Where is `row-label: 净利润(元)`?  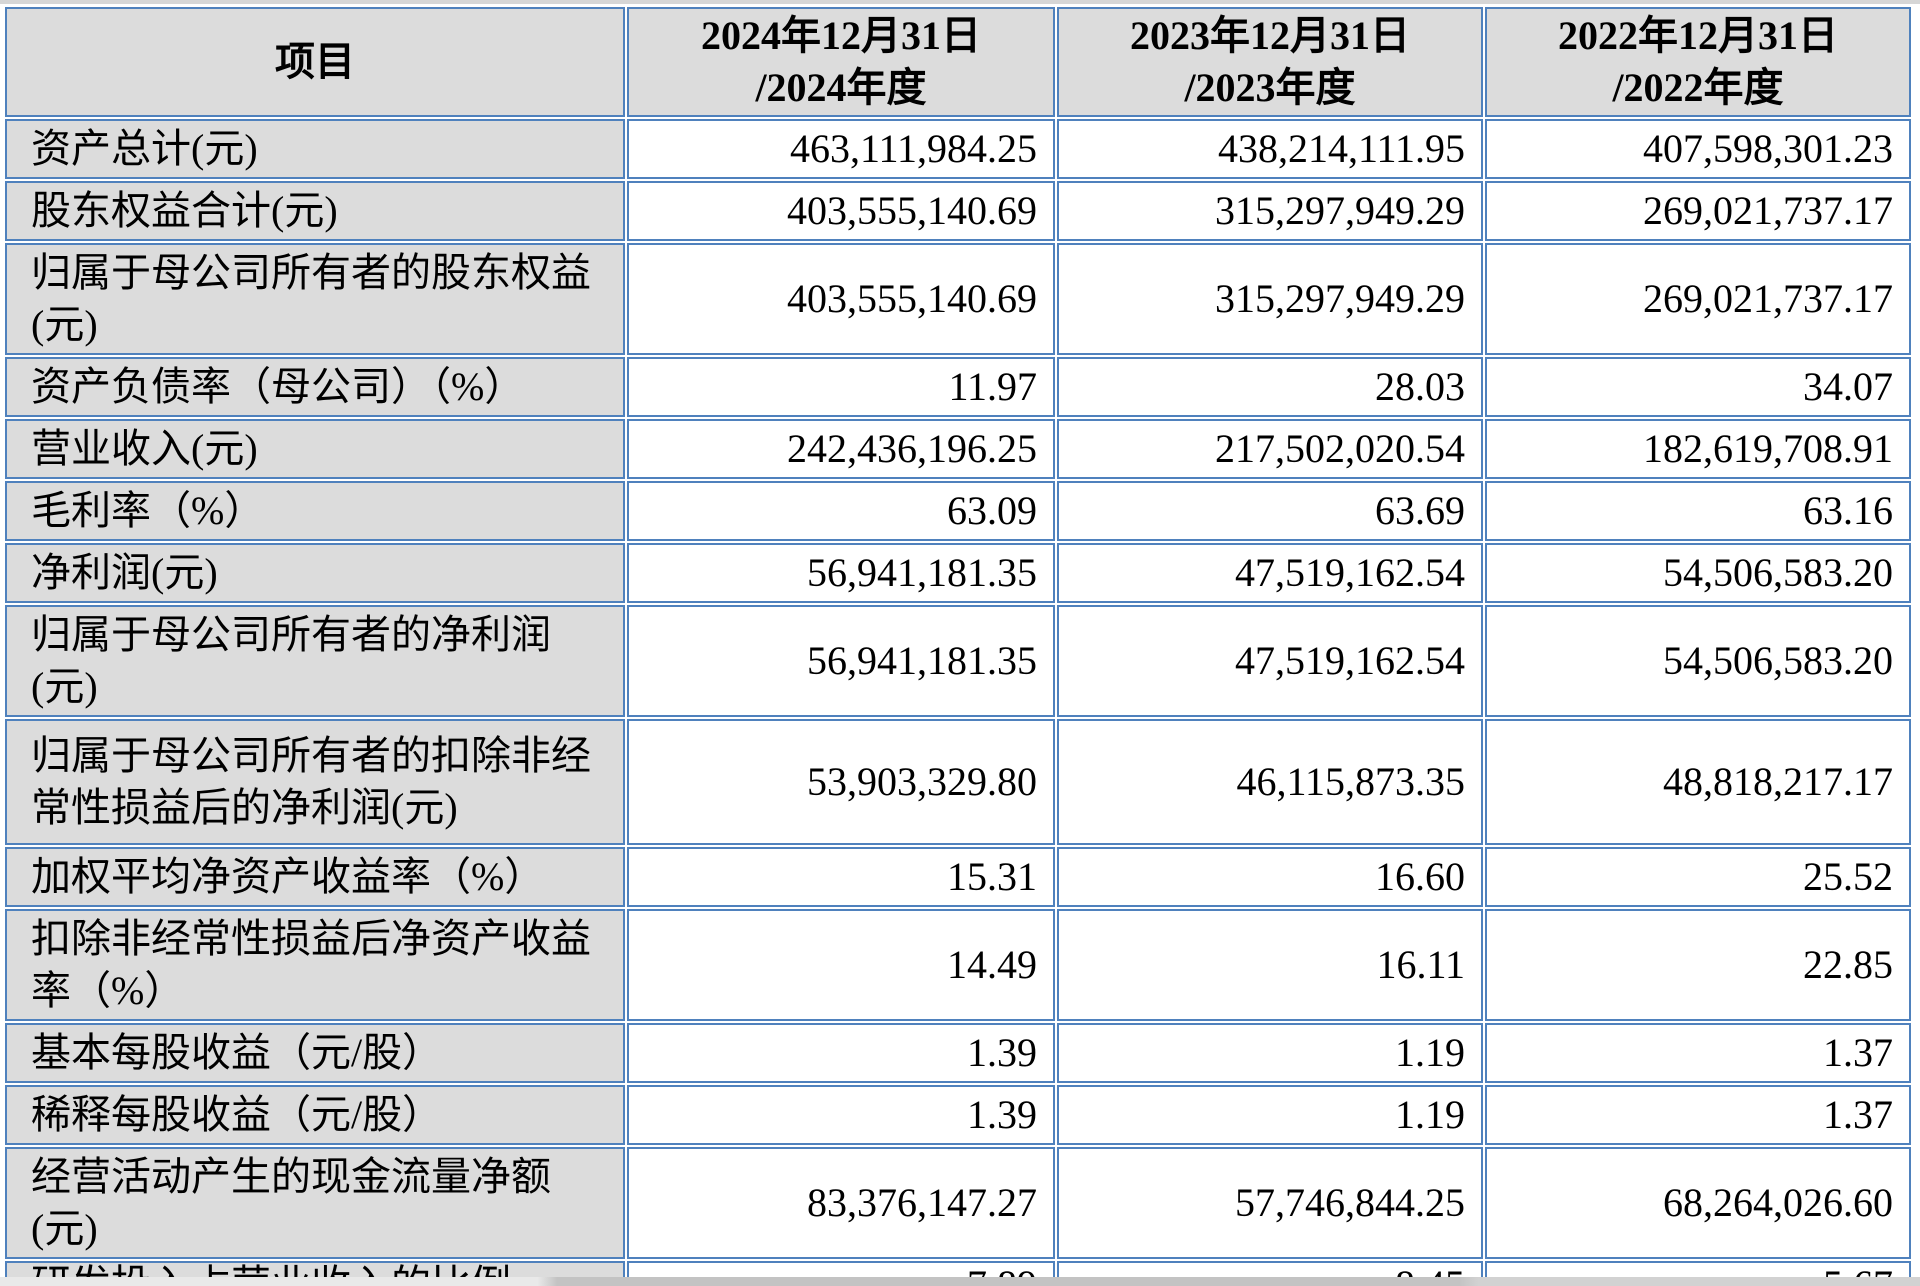
row-label: 净利润(元) is located at coordinates (315, 573).